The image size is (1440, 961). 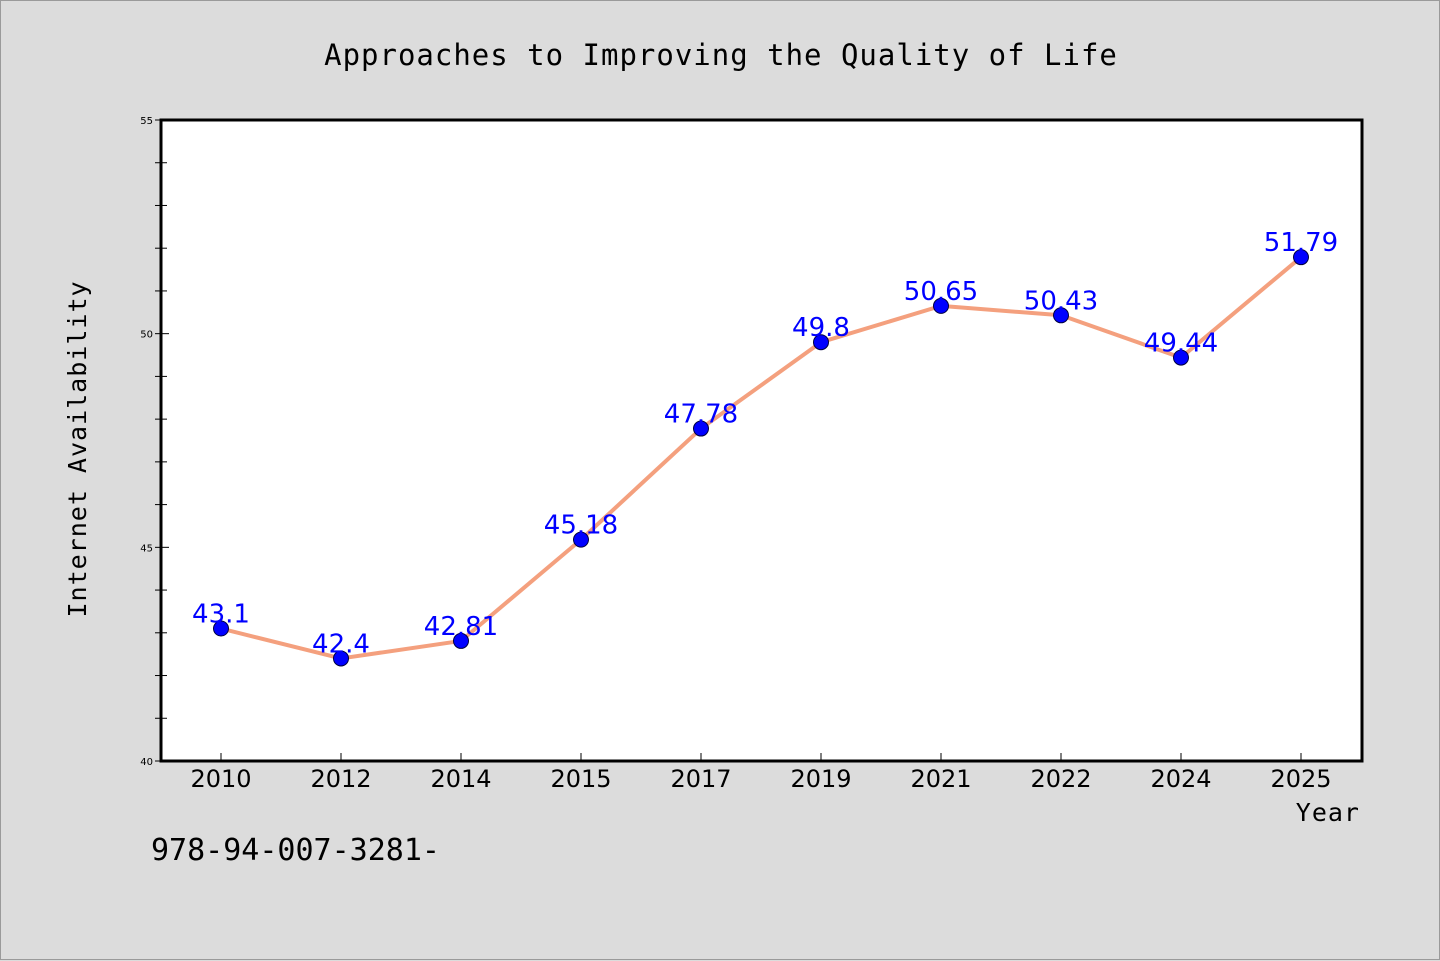 What do you see at coordinates (821, 328) in the screenshot?
I see `data-label: 49.8` at bounding box center [821, 328].